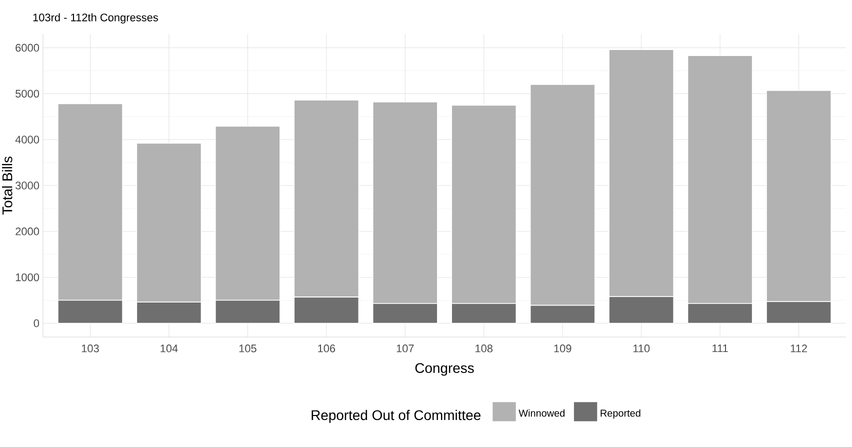 The image size is (852, 447). What do you see at coordinates (720, 348) in the screenshot?
I see `x-tick-label: 111` at bounding box center [720, 348].